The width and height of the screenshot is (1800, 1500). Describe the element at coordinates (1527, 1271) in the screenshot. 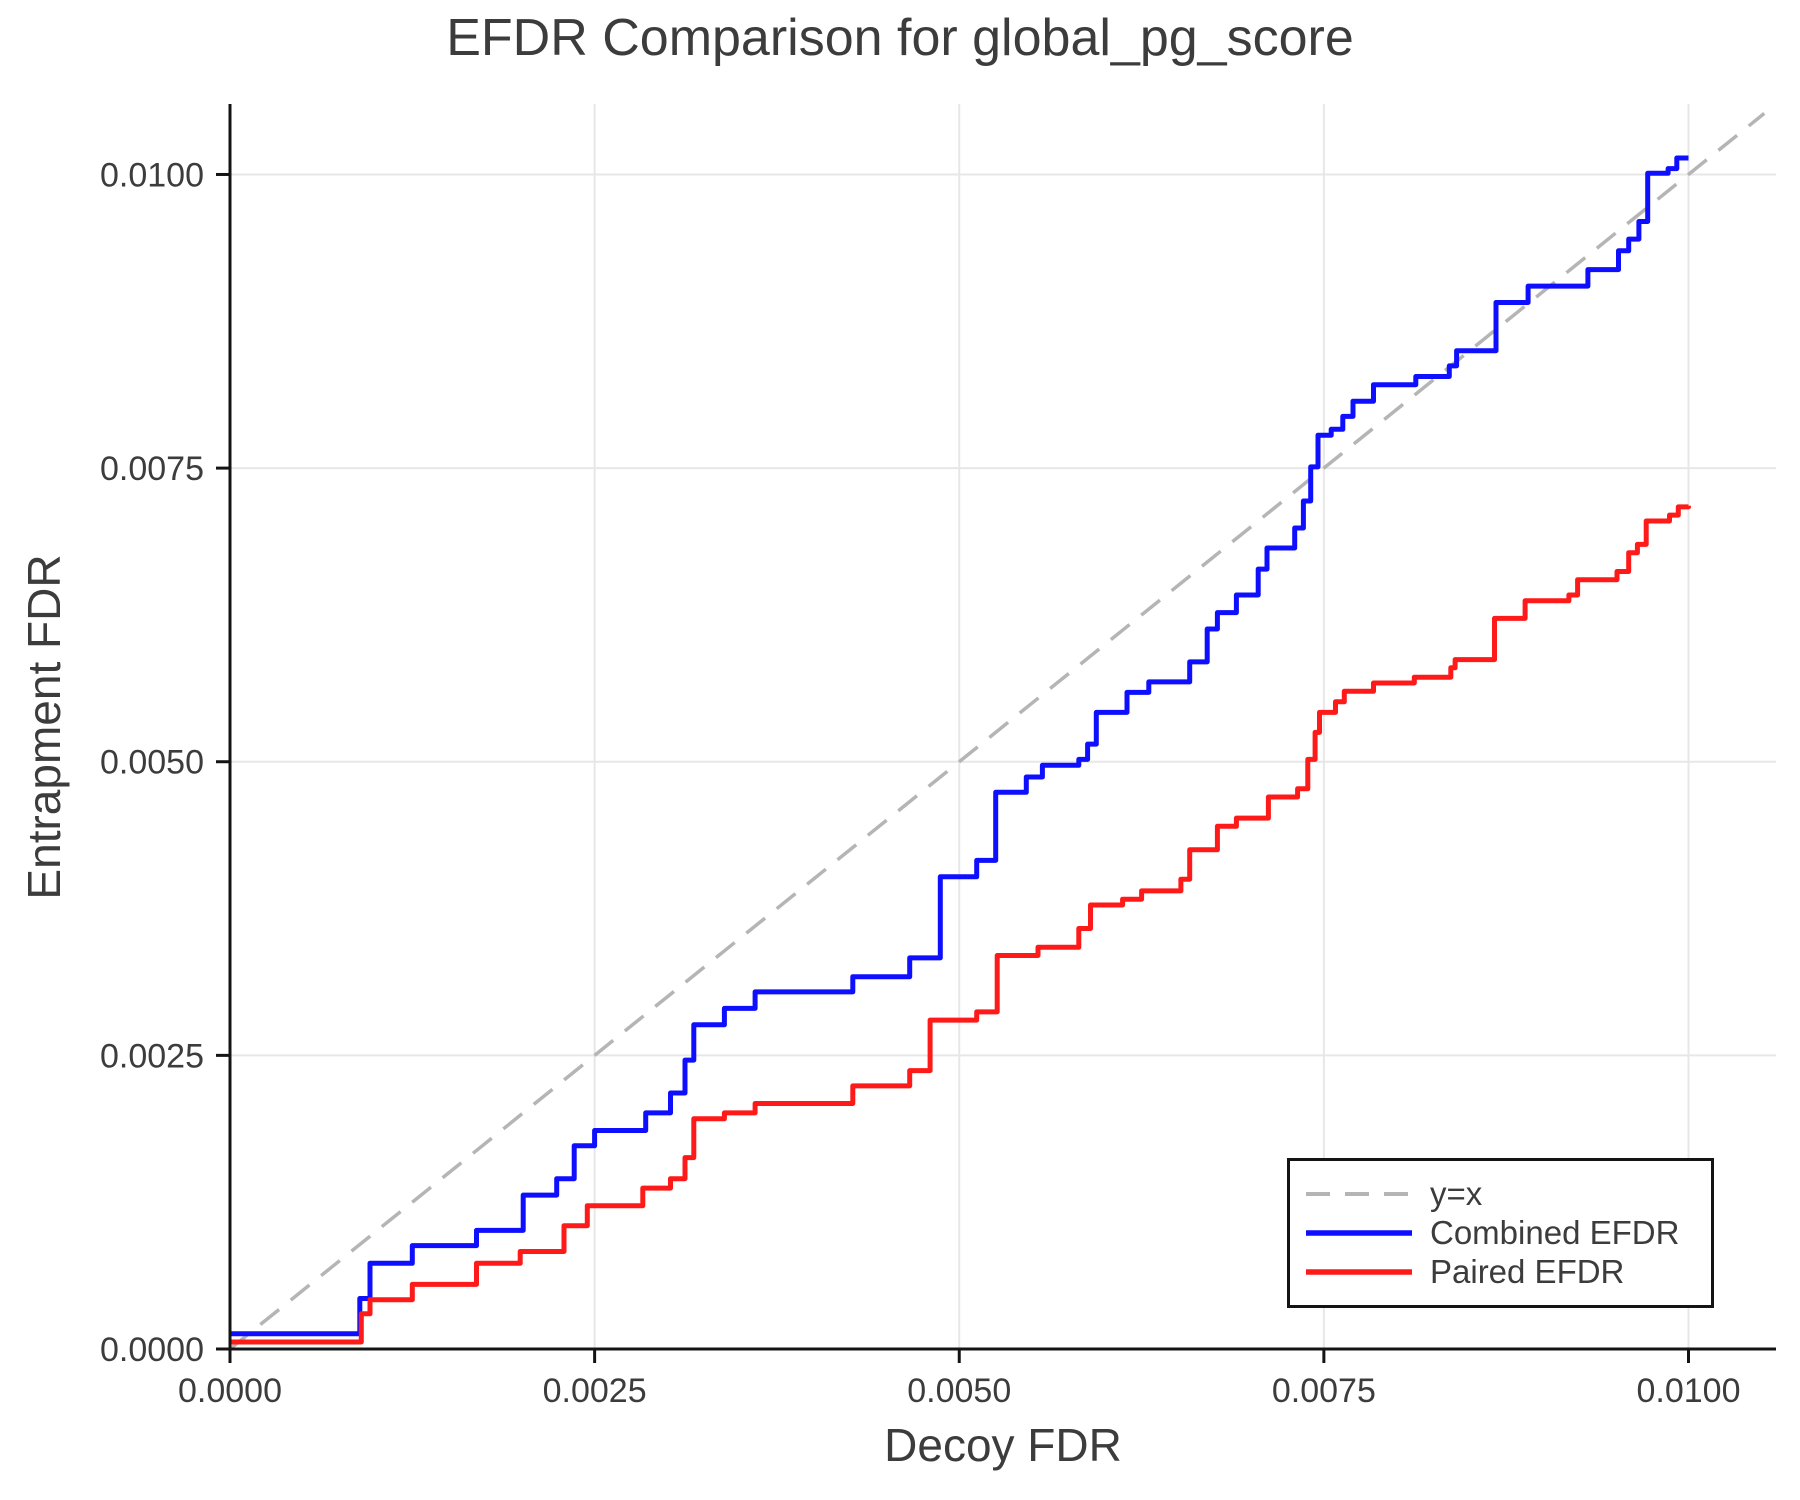

I see `legend-label-paired-efdr: Paired EFDR` at that location.